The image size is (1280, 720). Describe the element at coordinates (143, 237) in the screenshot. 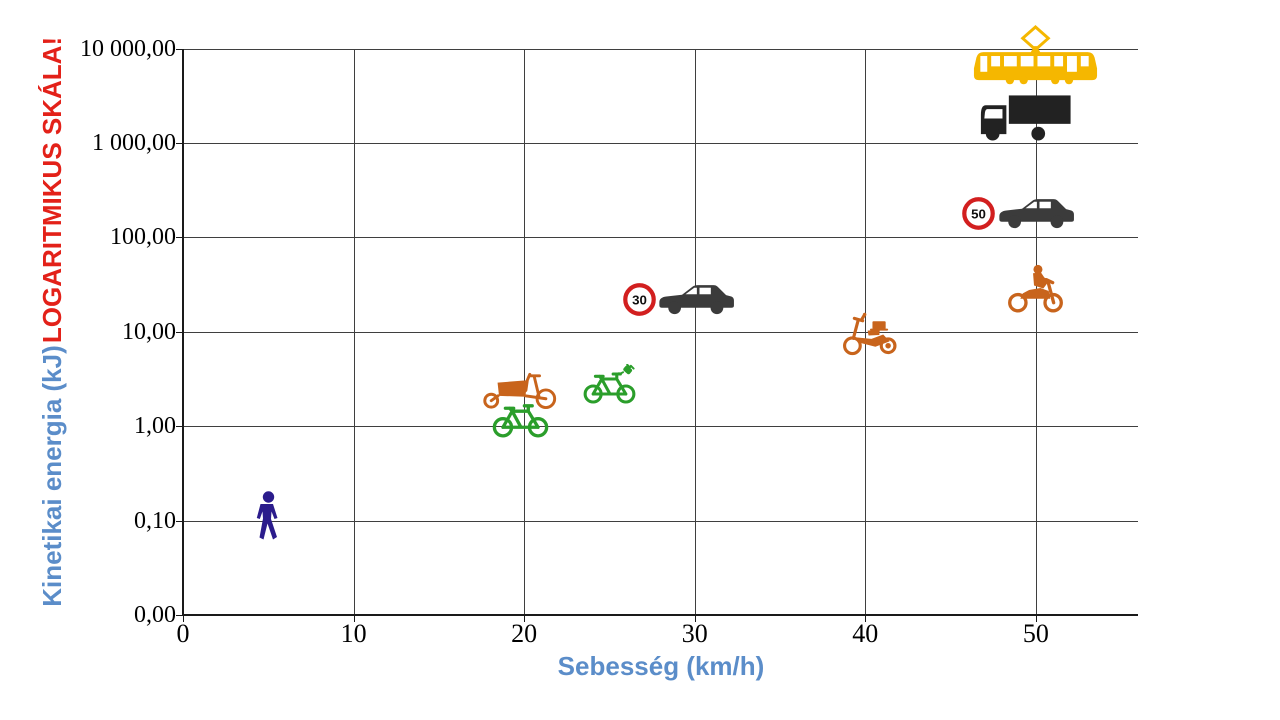

I see `y-tick-label: 100,00` at that location.